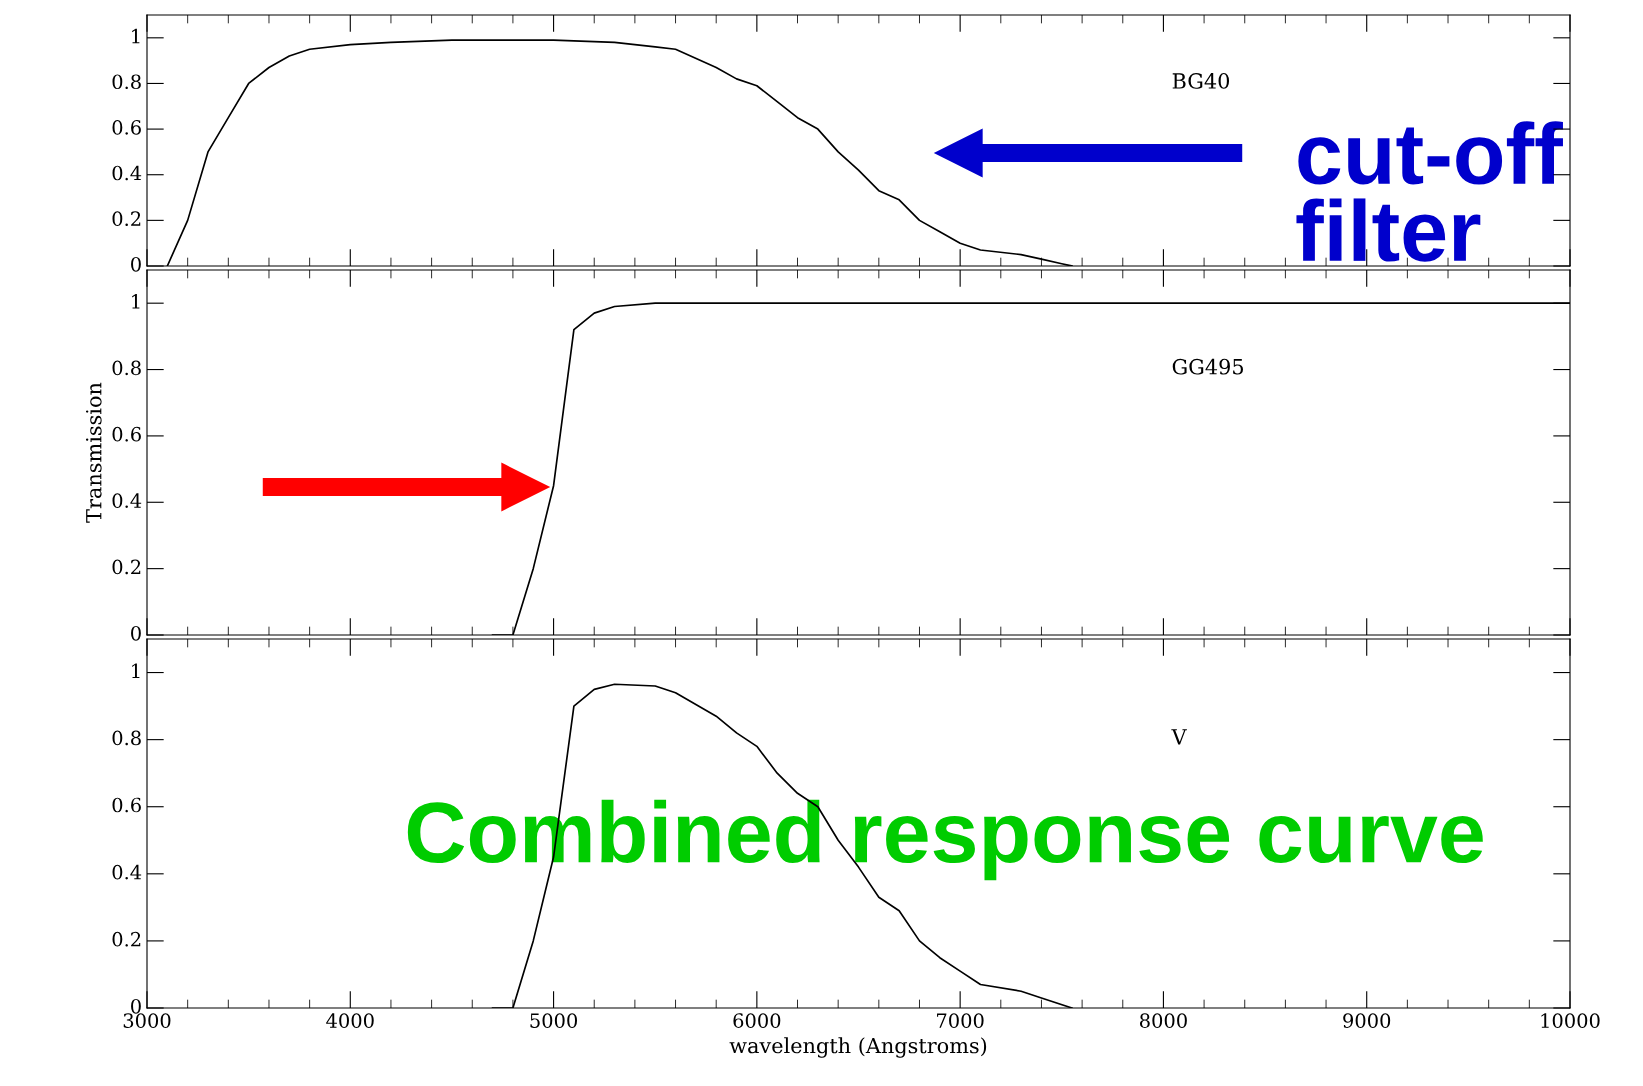 This screenshot has width=1643, height=1086. What do you see at coordinates (1367, 1020) in the screenshot?
I see `x-tick-label: 9000` at bounding box center [1367, 1020].